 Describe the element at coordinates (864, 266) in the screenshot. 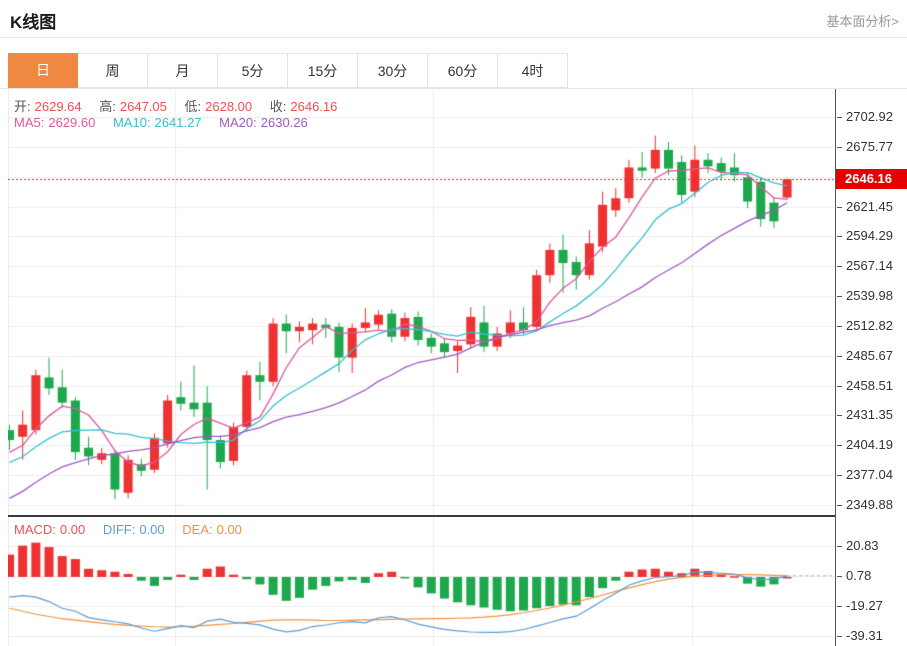

I see `price-tick-2567.14: 2567.14` at that location.